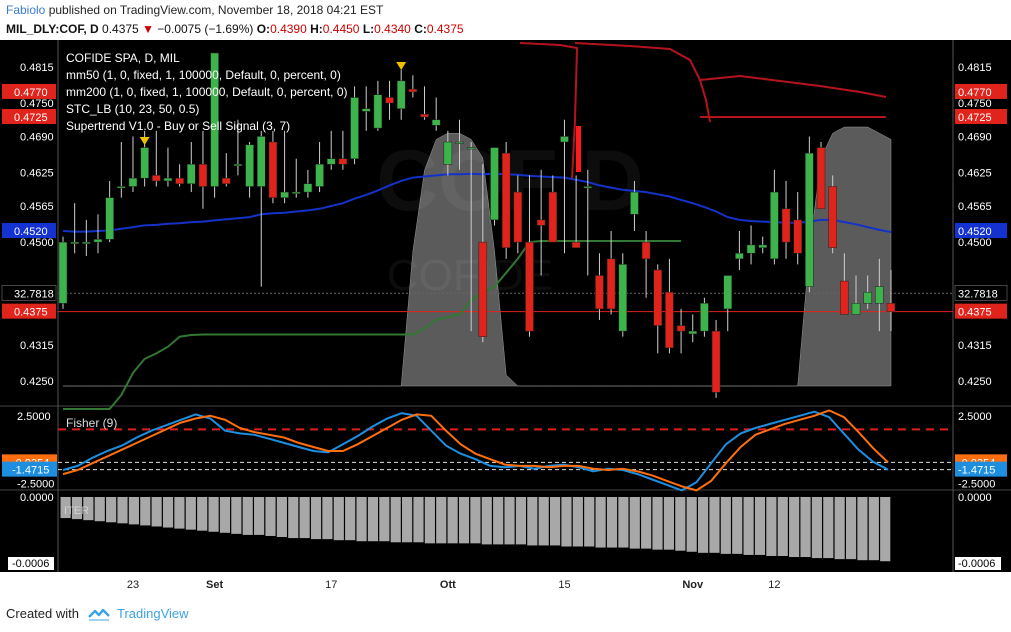 The image size is (1011, 632). I want to click on iter-title: ITER, so click(76, 511).